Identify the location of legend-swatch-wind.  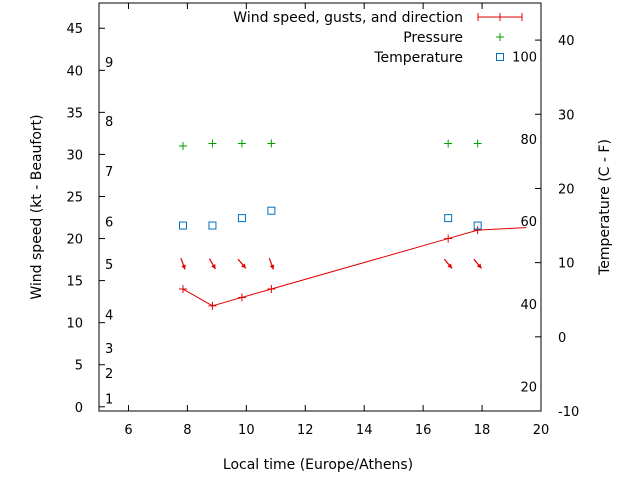
(500, 17).